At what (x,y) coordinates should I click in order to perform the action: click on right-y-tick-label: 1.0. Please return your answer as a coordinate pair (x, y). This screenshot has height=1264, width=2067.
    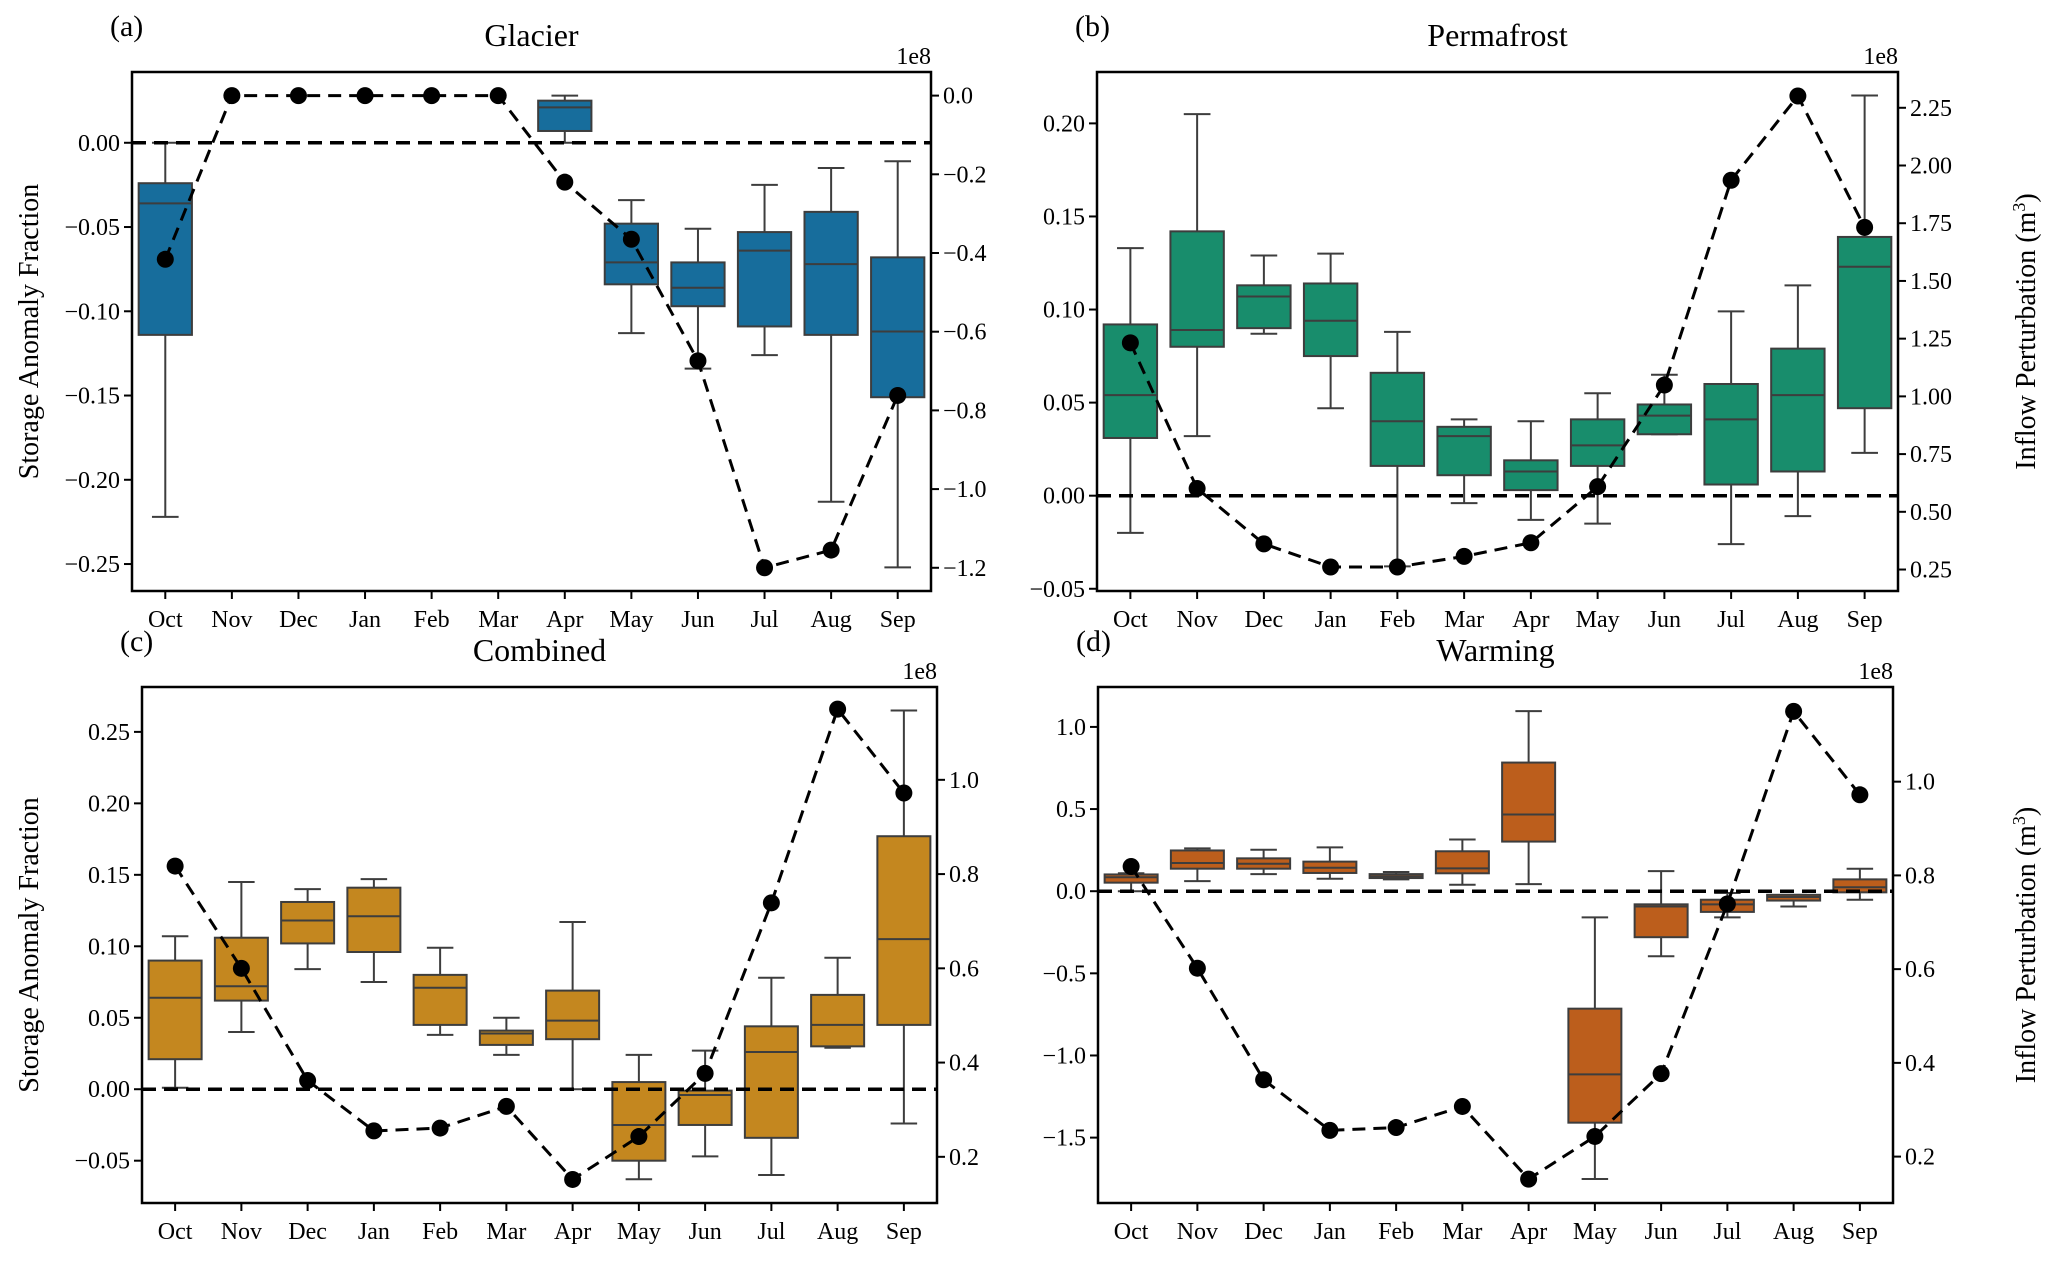
    Looking at the image, I should click on (964, 781).